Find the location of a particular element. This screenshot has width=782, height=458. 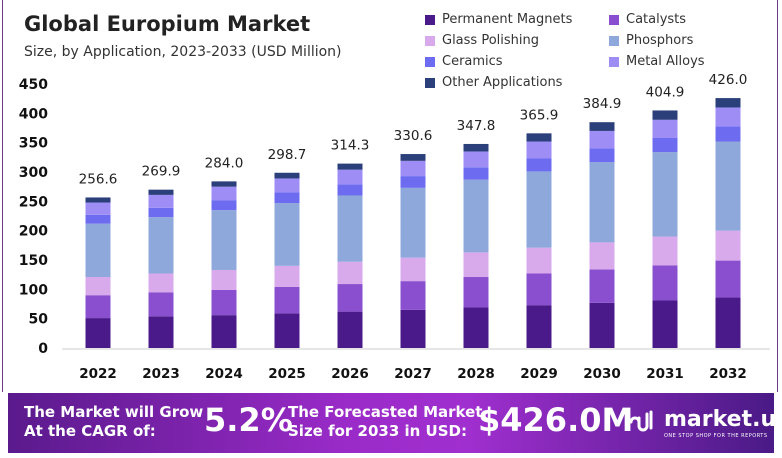

x-tick-label: 2027 is located at coordinates (413, 374).